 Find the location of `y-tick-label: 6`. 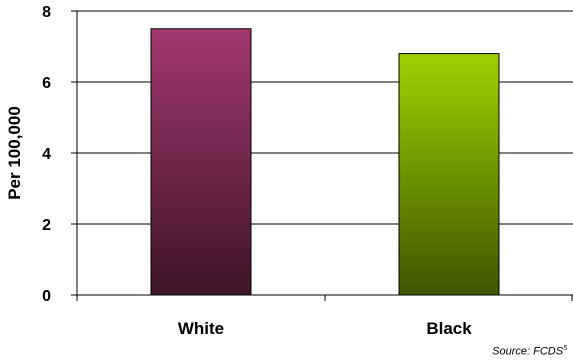

y-tick-label: 6 is located at coordinates (46, 83).